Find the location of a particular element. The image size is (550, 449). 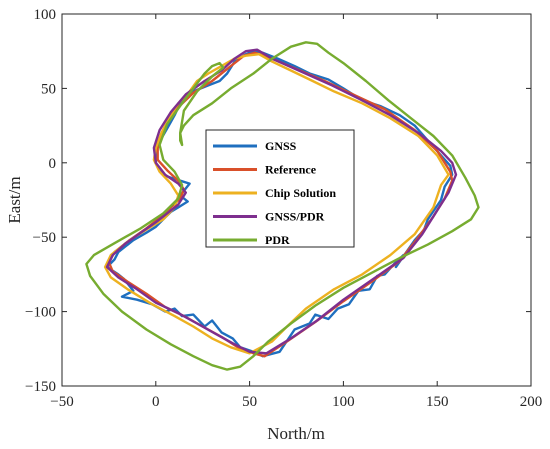

legend-box is located at coordinates (280, 188).